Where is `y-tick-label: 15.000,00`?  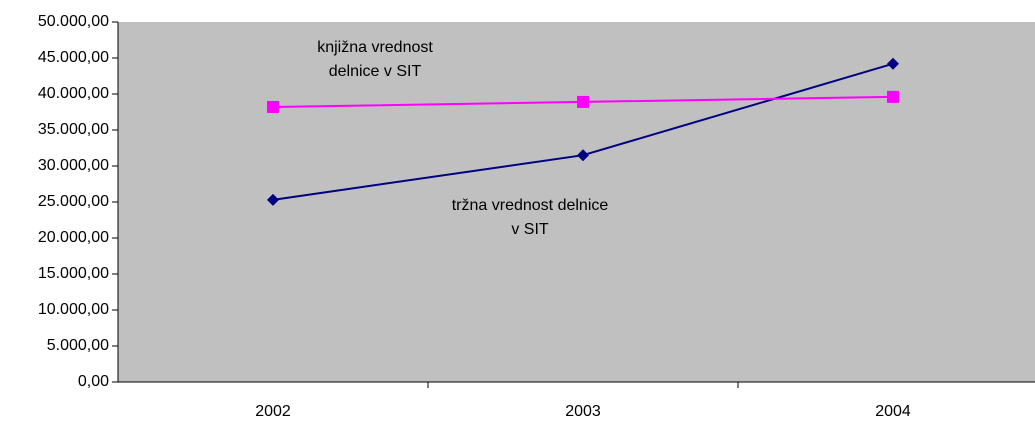
y-tick-label: 15.000,00 is located at coordinates (73, 273).